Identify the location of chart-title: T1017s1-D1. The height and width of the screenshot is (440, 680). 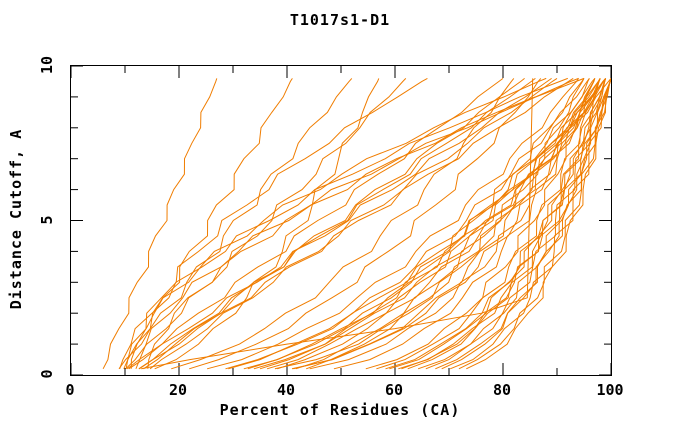
(340, 20).